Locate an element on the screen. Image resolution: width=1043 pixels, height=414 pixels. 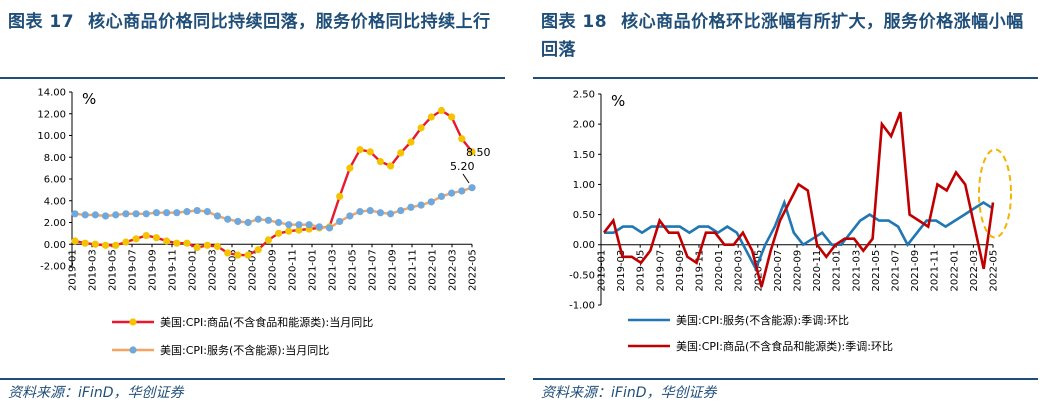
y-tick-label: -2.00 is located at coordinates (53, 267).